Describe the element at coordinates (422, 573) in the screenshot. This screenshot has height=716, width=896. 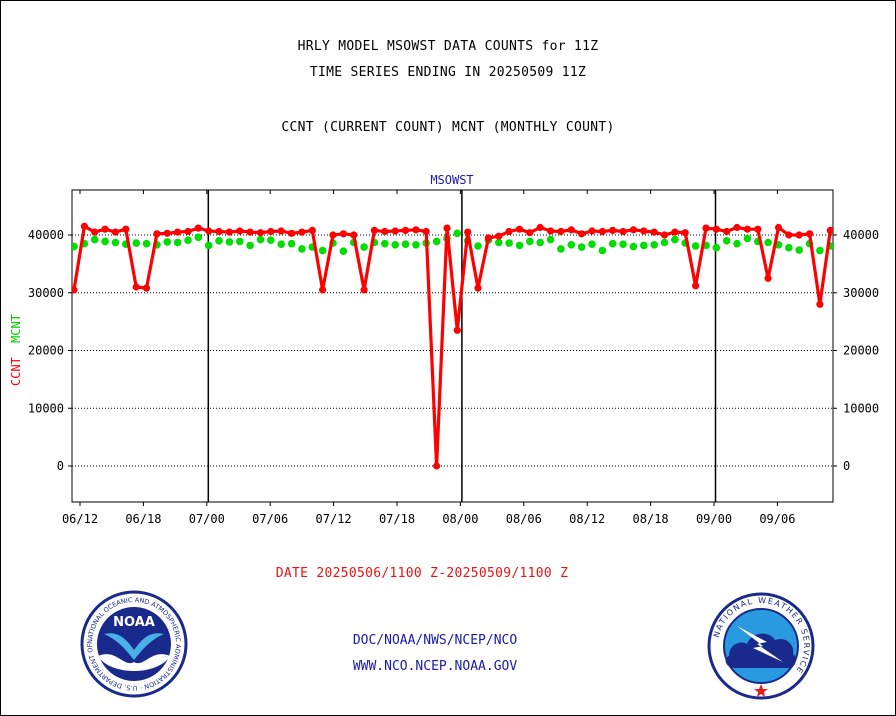
I see `date-range-label: DATE 20250506/1100 Z-20250509/1100 Z` at that location.